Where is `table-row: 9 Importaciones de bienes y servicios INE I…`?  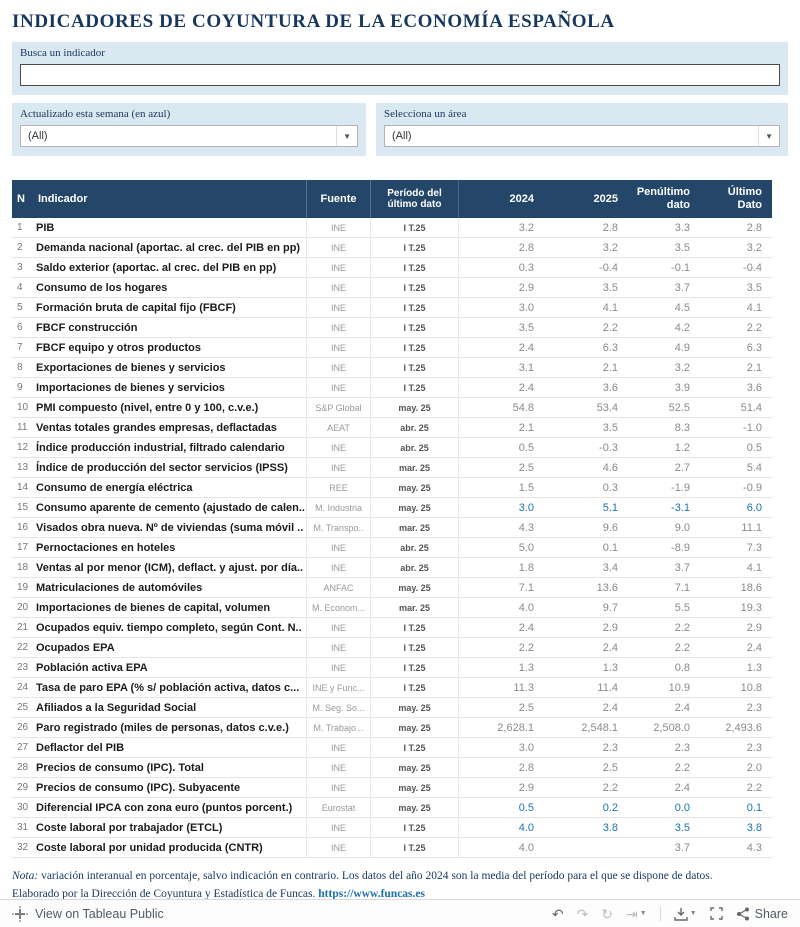
table-row: 9 Importaciones de bienes y servicios INE I… is located at coordinates (392, 388).